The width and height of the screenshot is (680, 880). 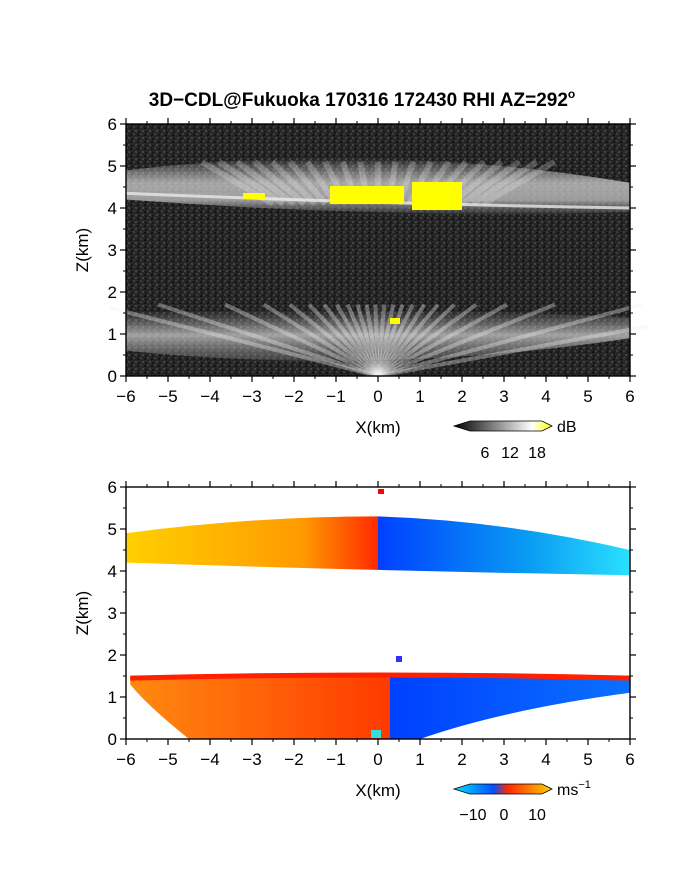 What do you see at coordinates (377, 790) in the screenshot?
I see `velocity-xlabel: X(km)` at bounding box center [377, 790].